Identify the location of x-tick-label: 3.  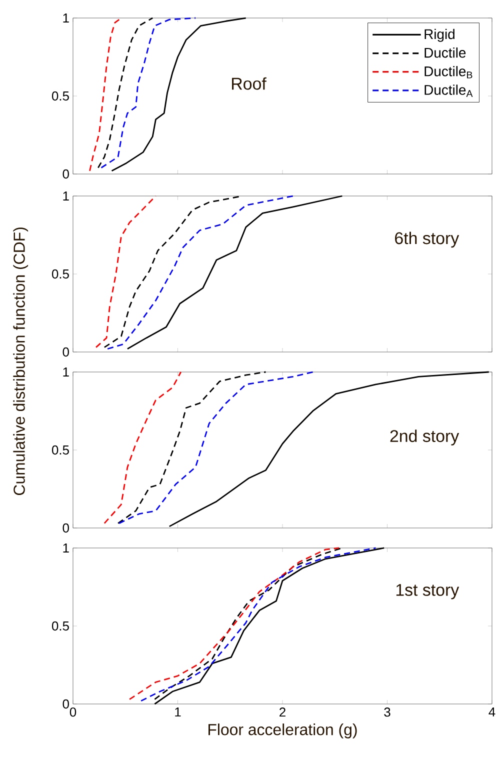
(387, 712).